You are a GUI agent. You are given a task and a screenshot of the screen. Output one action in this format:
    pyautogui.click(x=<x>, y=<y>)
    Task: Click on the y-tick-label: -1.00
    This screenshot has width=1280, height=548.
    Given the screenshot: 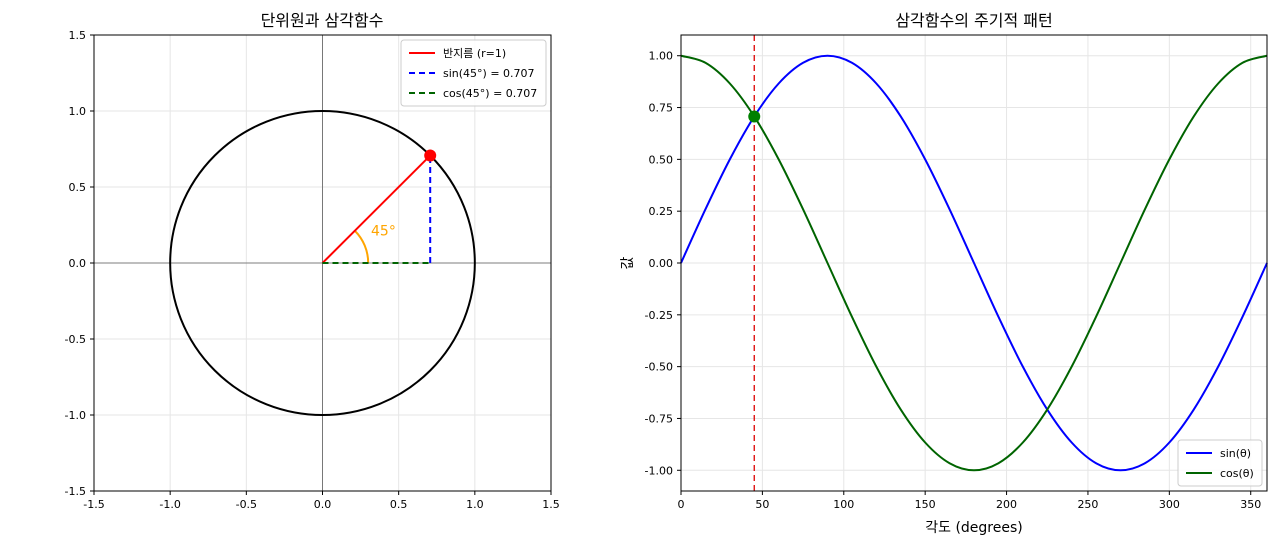 What is the action you would take?
    pyautogui.click(x=659, y=470)
    